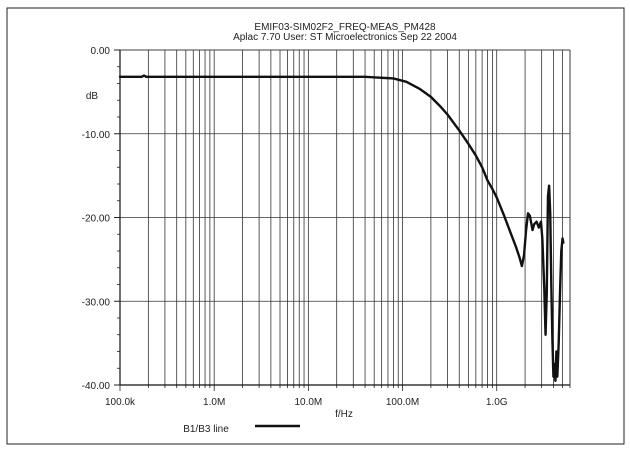 The height and width of the screenshot is (450, 630). Describe the element at coordinates (308, 402) in the screenshot. I see `x-tick-label: 10.0M` at that location.